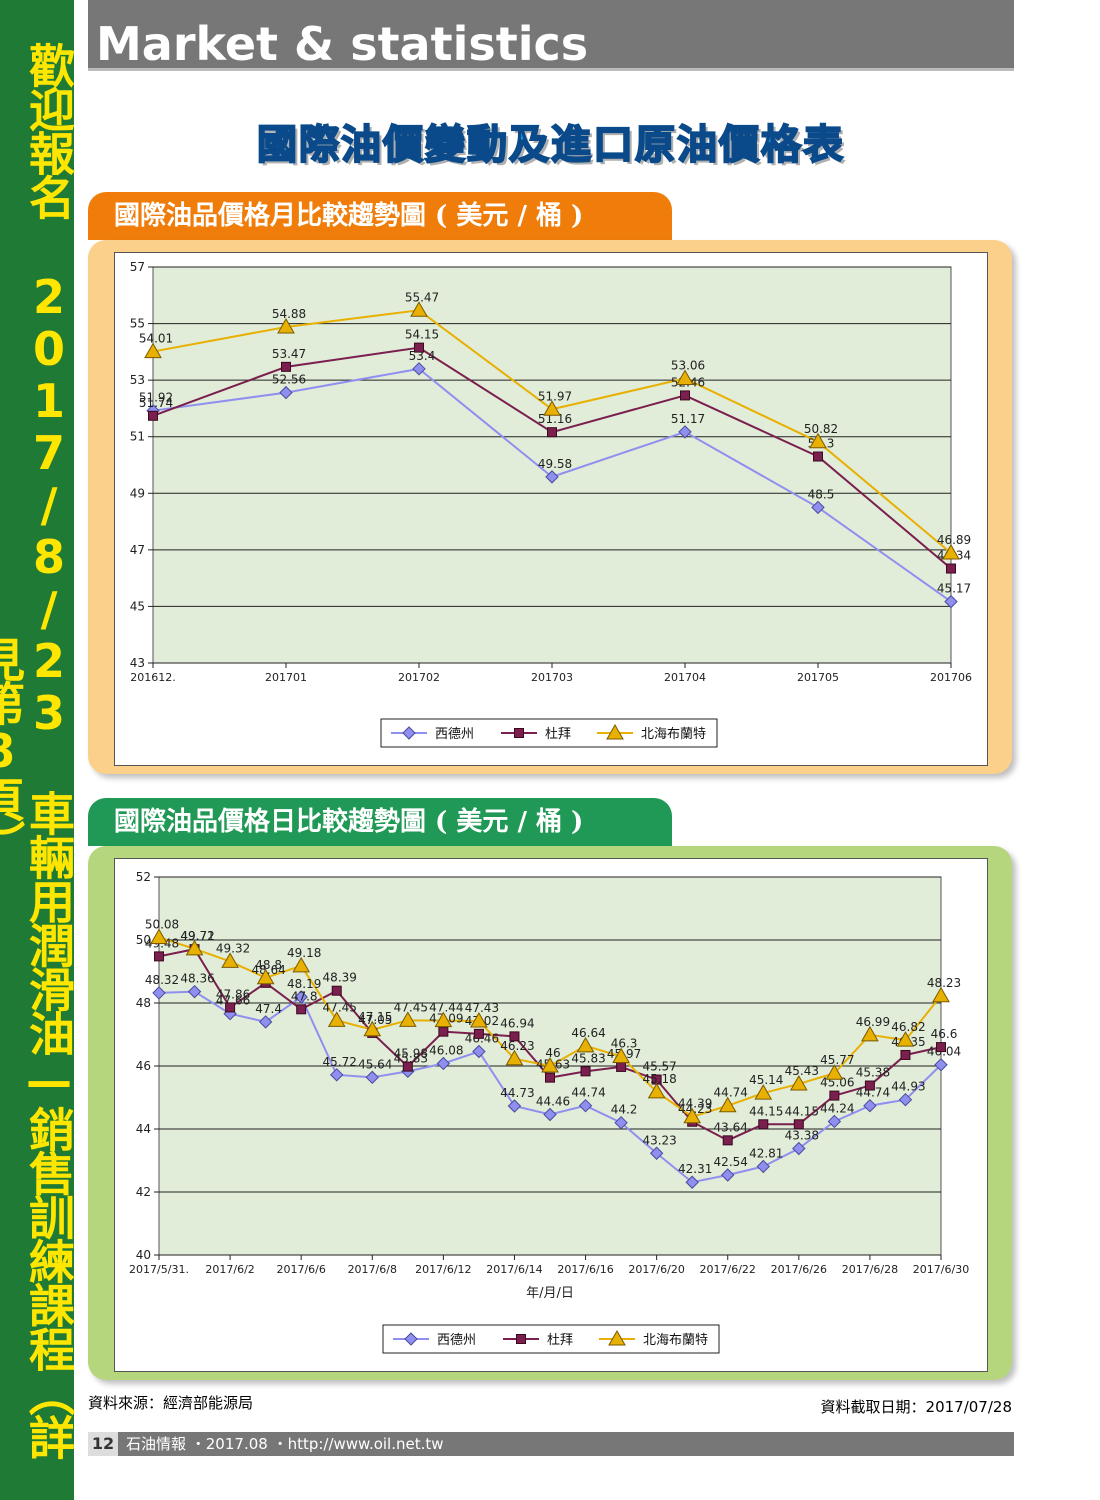  What do you see at coordinates (143, 877) in the screenshot?
I see `y-tick-label: 52` at bounding box center [143, 877].